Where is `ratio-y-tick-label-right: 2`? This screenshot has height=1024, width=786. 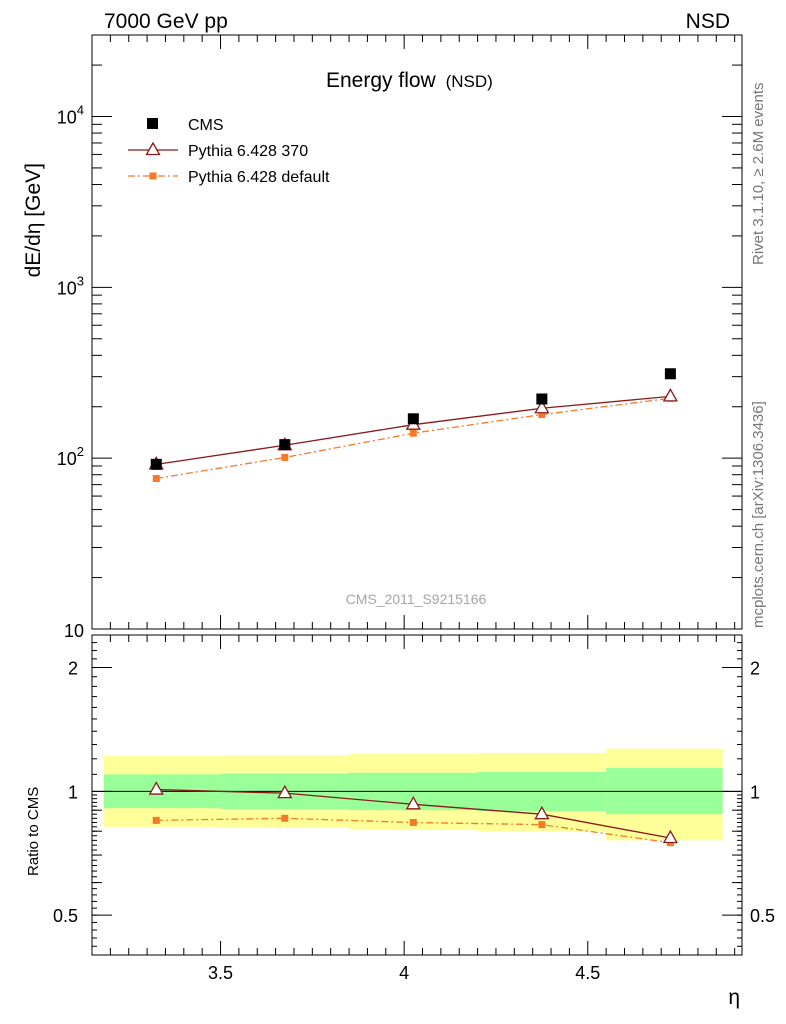 ratio-y-tick-label-right: 2 is located at coordinates (755, 669).